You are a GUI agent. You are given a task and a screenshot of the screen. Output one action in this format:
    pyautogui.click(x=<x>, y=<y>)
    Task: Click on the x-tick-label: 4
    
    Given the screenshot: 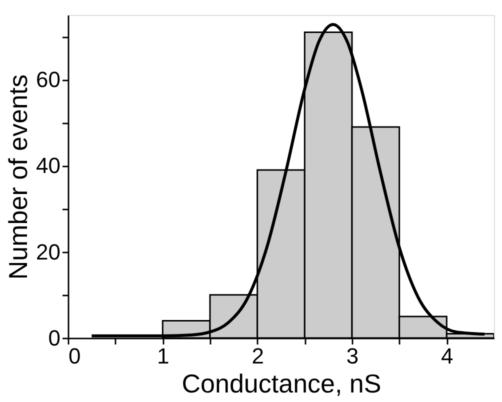 What is the action you would take?
    pyautogui.click(x=447, y=356)
    